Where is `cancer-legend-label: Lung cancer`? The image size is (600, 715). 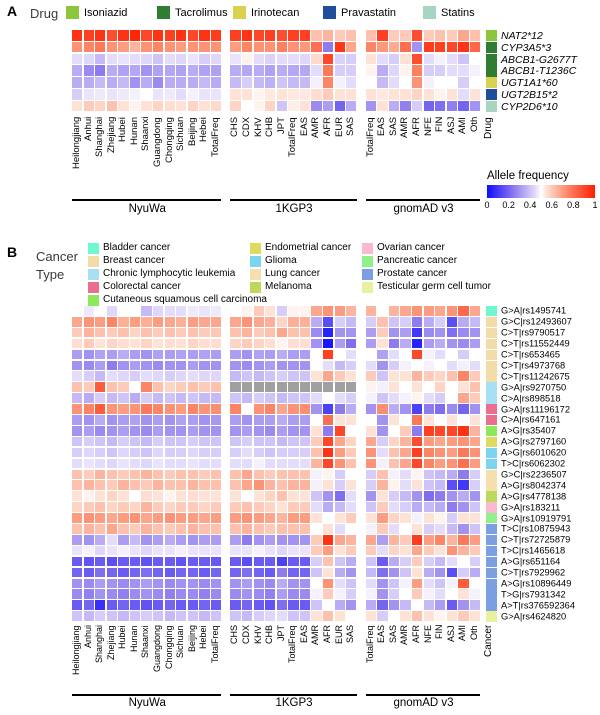 cancer-legend-label: Lung cancer is located at coordinates (293, 273).